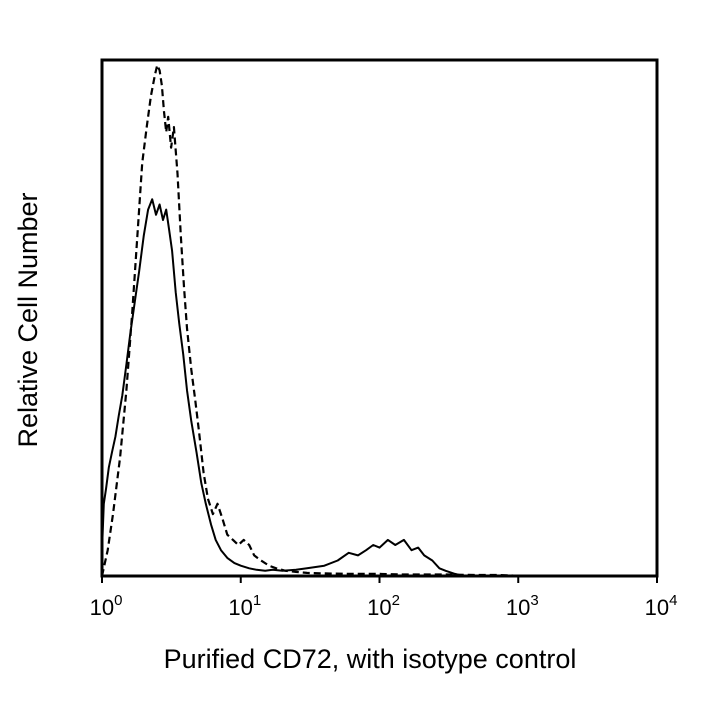 The height and width of the screenshot is (720, 720). What do you see at coordinates (661, 606) in the screenshot?
I see `x-tick-label: 10⁴` at bounding box center [661, 606].